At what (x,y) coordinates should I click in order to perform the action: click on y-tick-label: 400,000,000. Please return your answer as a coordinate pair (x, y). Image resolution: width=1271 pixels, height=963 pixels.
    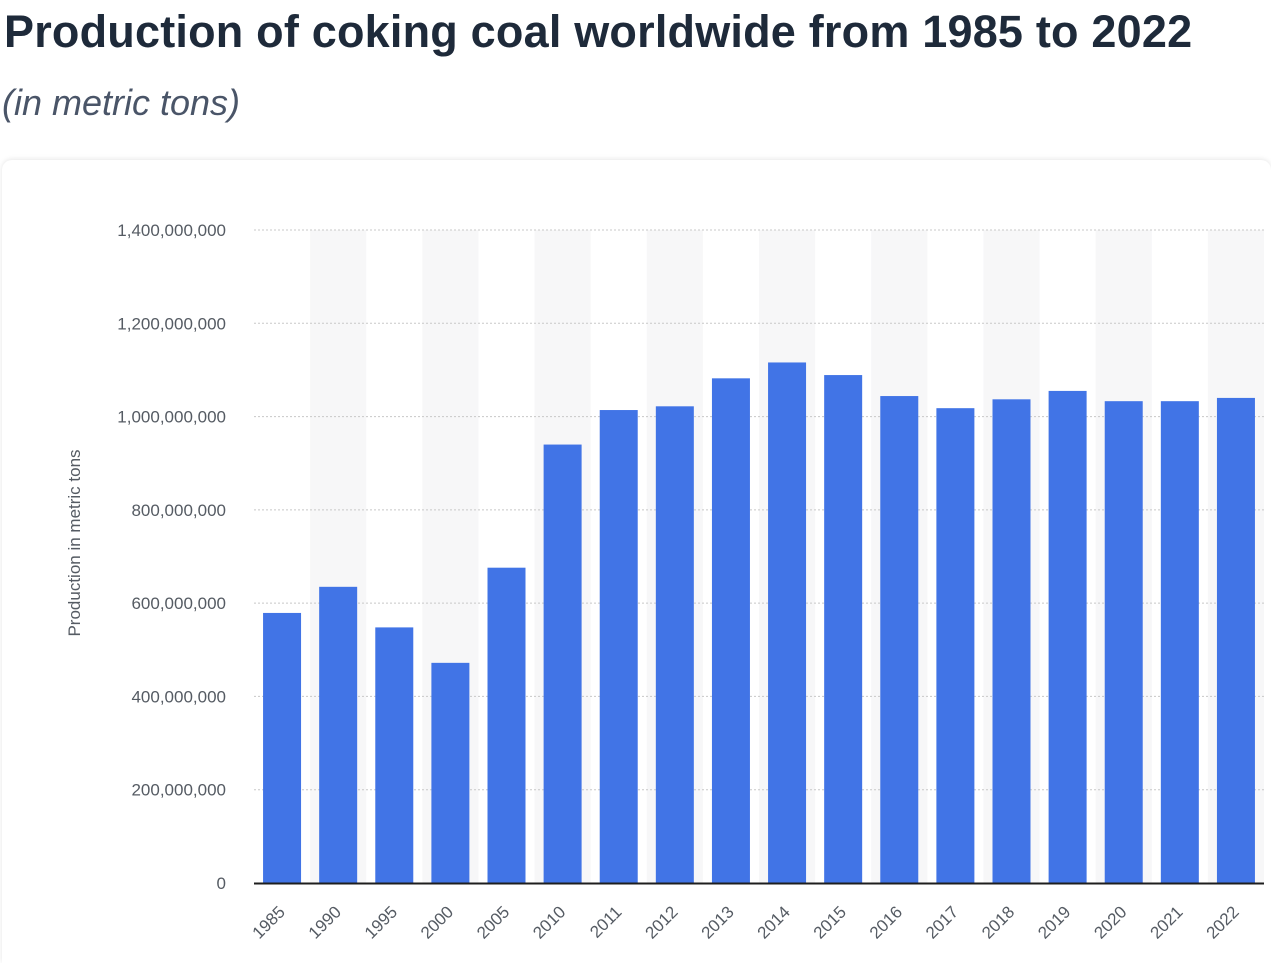
    Looking at the image, I should click on (178, 696).